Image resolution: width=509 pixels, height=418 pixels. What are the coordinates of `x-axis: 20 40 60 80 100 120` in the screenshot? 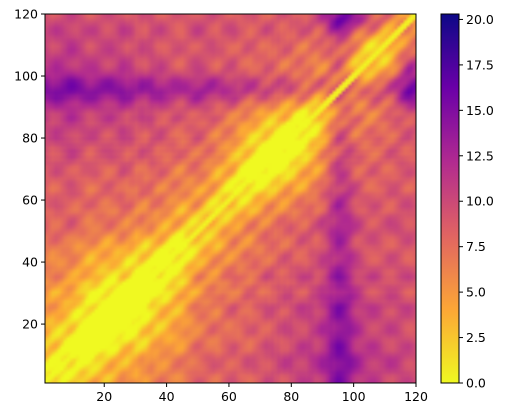 It's located at (262, 393).